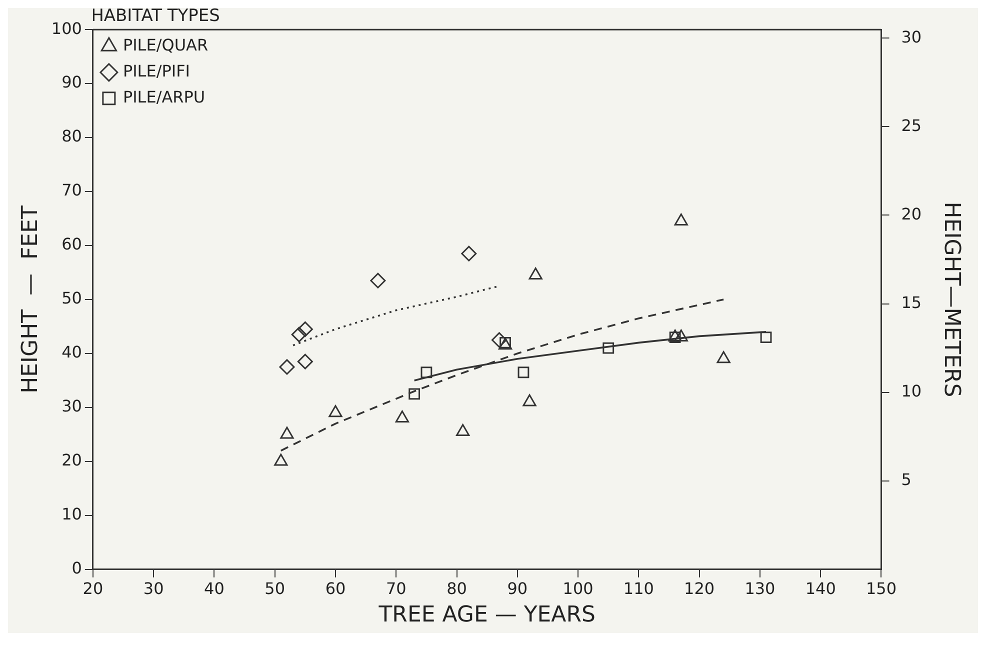  I want to click on legend-label: PILE/QUAR, so click(165, 45).